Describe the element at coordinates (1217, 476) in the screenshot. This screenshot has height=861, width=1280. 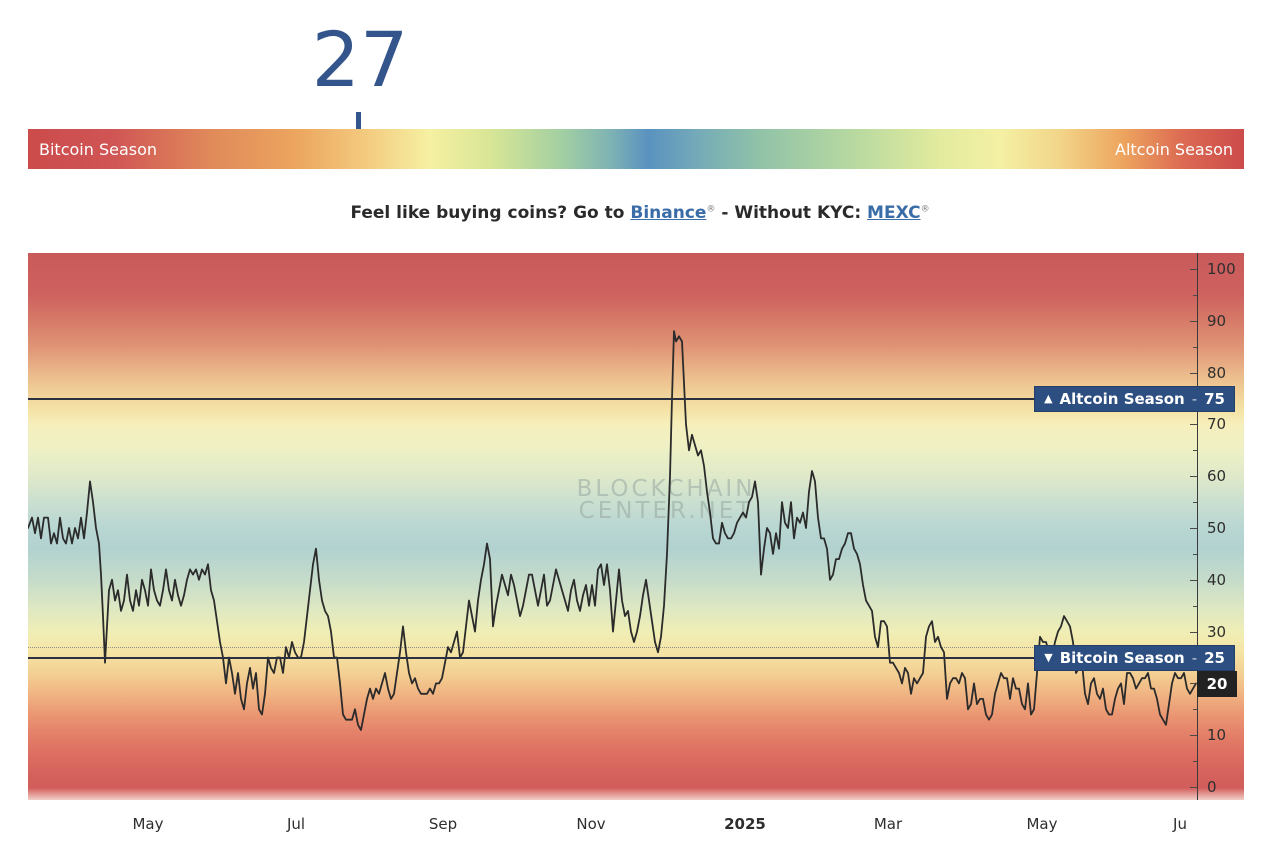
I see `y-axis-label: 60` at that location.